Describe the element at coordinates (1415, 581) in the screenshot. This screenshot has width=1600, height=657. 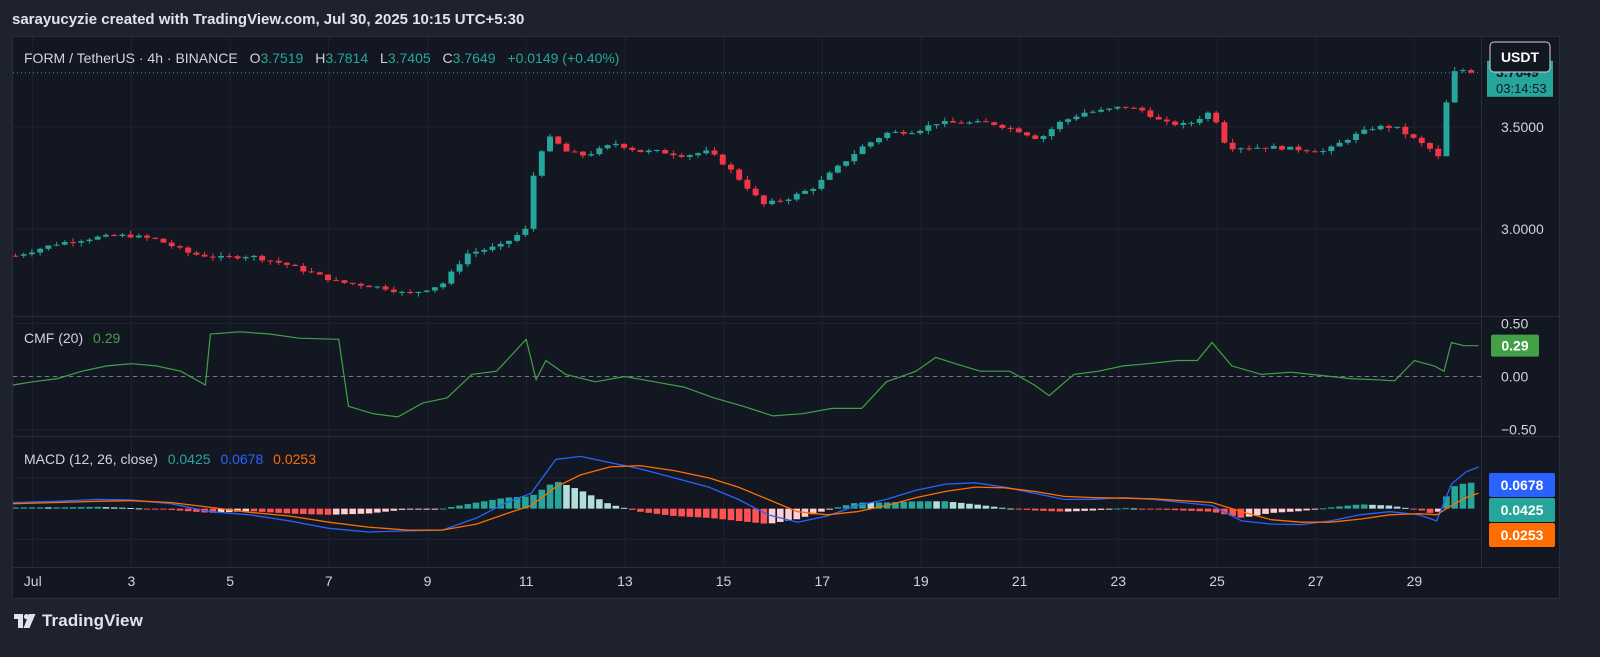
I see `time-axis-tick: 29` at that location.